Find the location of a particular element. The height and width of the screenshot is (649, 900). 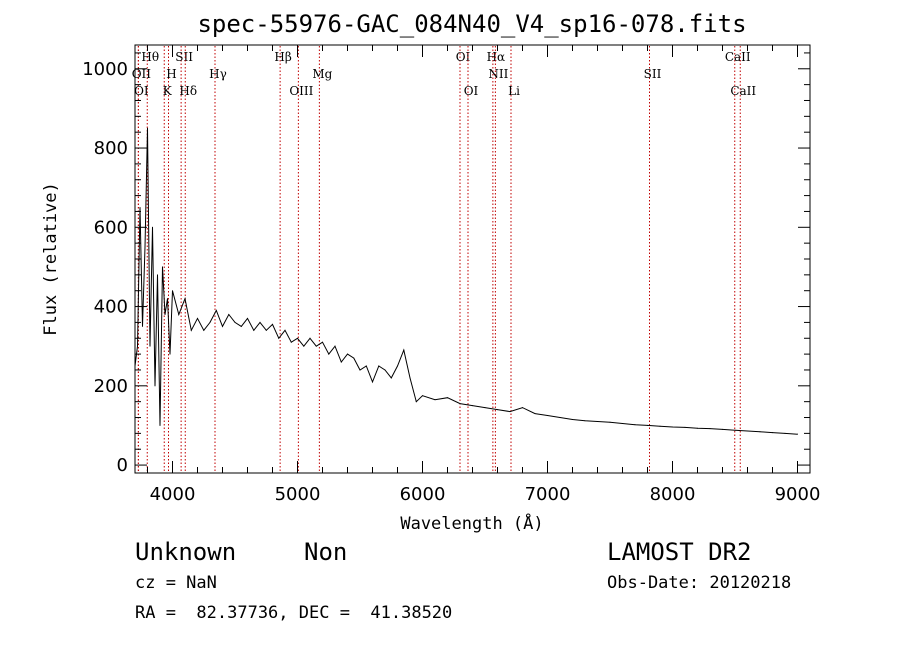

x-axis-label: Wavelength (Å) is located at coordinates (471, 523).